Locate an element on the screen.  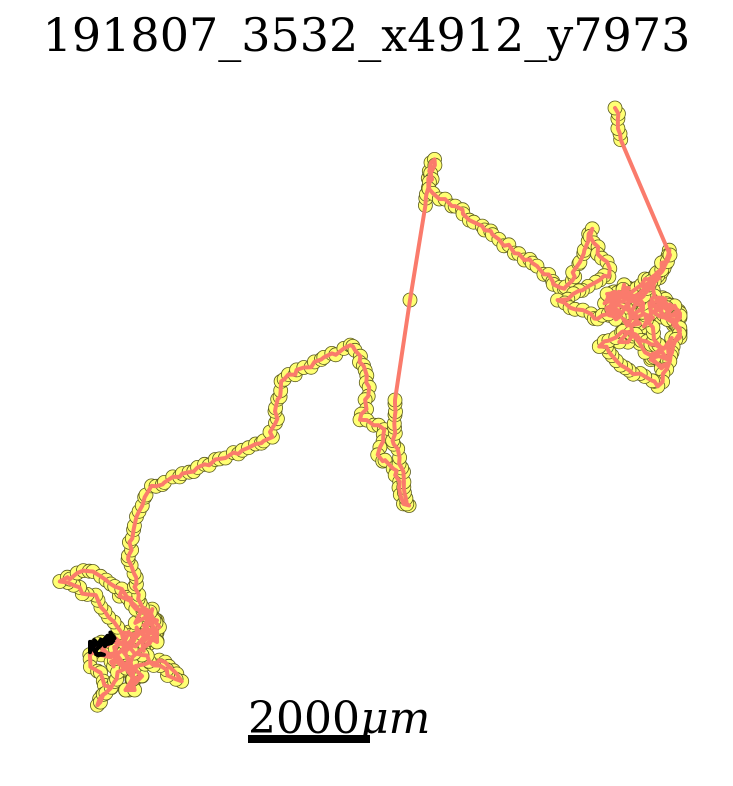
scale-bar is located at coordinates (309, 739).